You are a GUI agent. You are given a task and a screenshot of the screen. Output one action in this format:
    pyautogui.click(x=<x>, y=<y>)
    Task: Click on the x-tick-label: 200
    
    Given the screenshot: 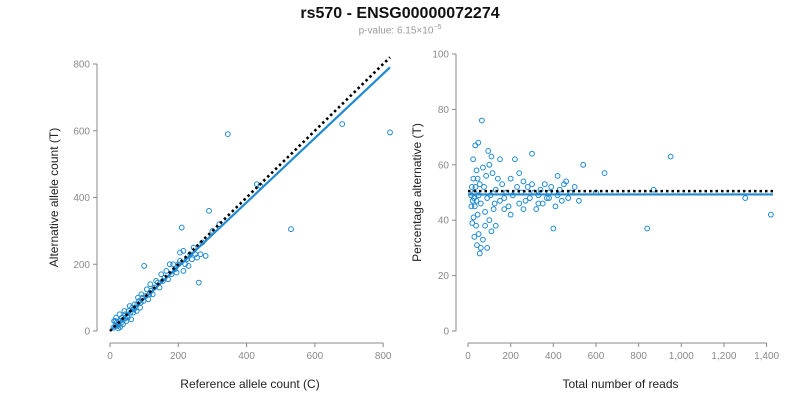 What is the action you would take?
    pyautogui.click(x=510, y=356)
    